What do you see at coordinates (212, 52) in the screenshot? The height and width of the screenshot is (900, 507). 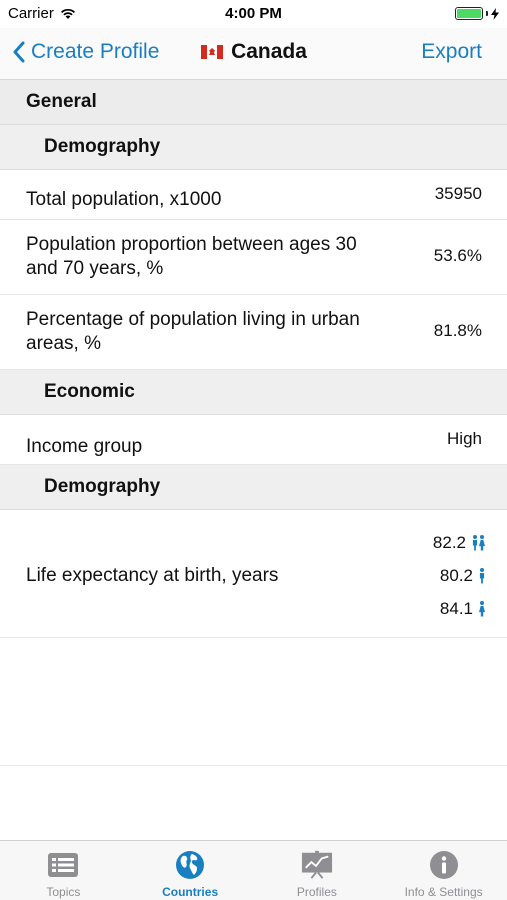 I see `canada-flag-icon` at bounding box center [212, 52].